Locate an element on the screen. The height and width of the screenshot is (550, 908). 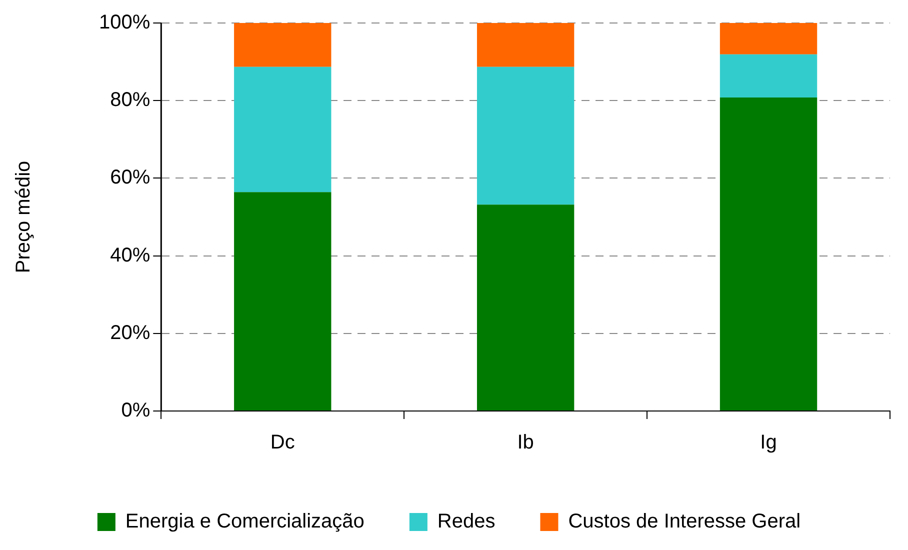
y-tick-label: 20% is located at coordinates (130, 333).